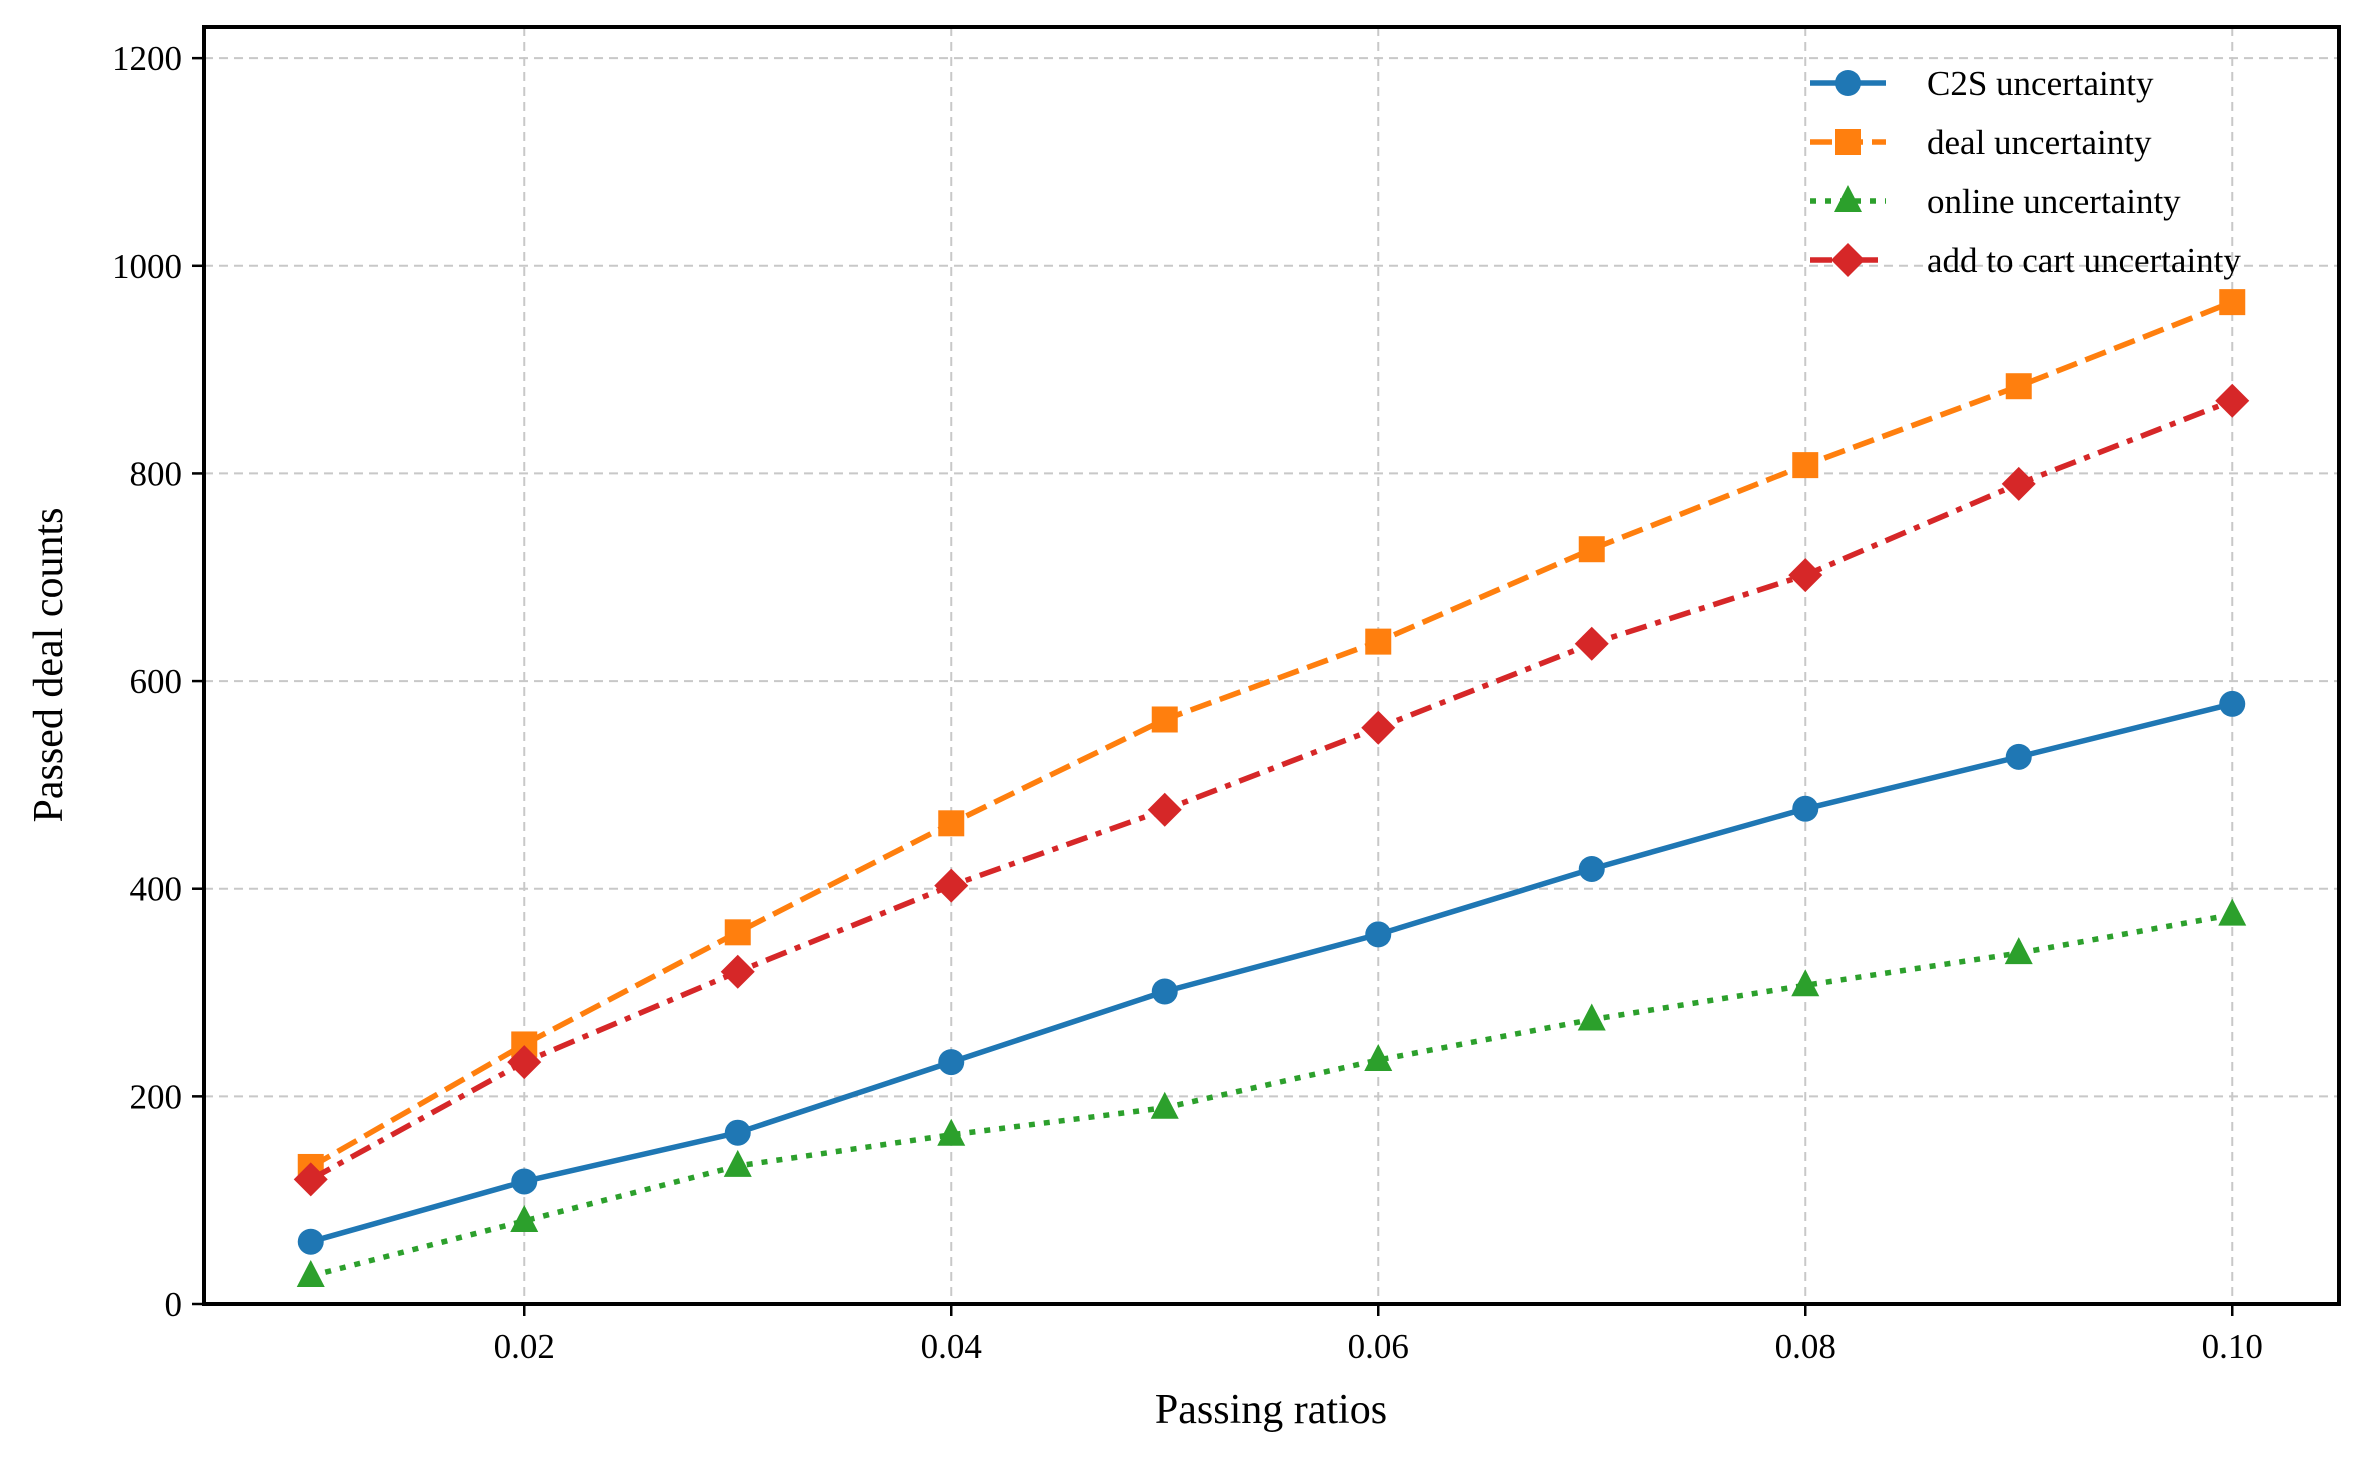 This screenshot has width=2368, height=1469. I want to click on y-tick-label: 1000, so click(147, 266).